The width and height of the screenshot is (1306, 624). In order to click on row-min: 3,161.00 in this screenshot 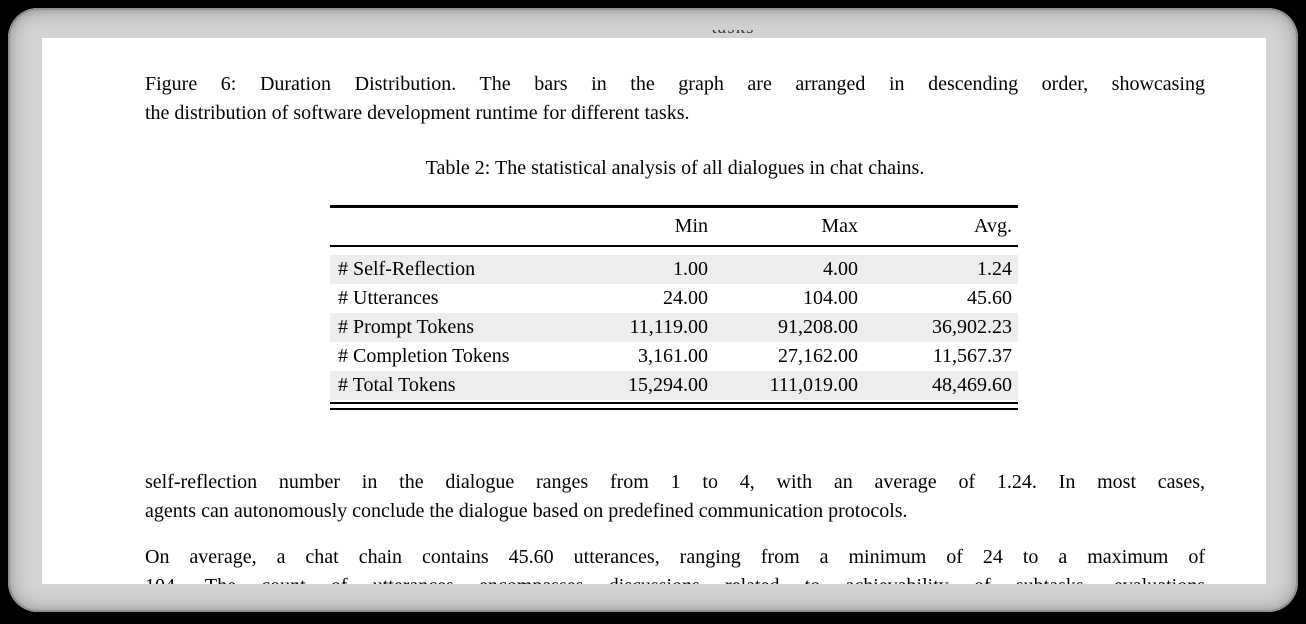, I will do `click(673, 356)`.